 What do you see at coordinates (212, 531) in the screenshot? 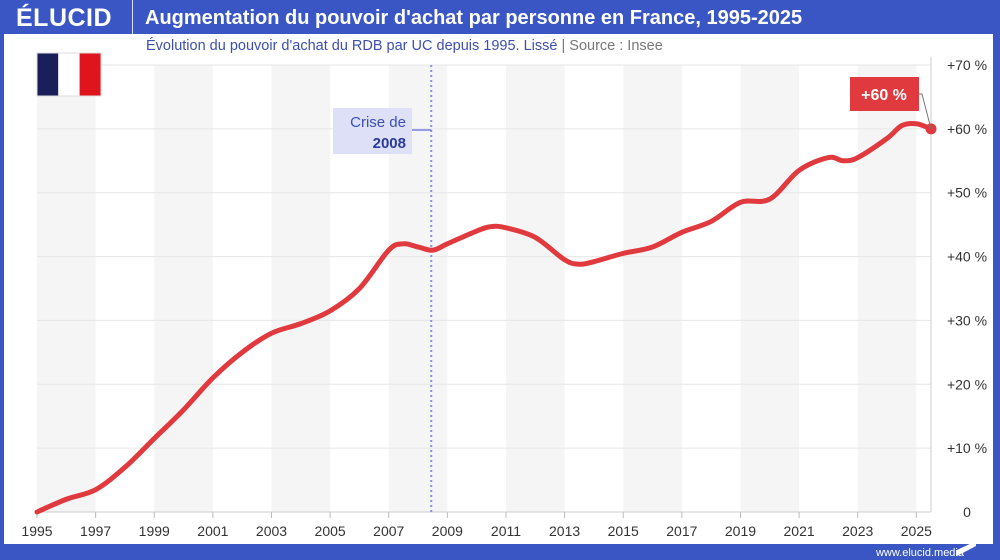
I see `x-tick-label: 2001` at bounding box center [212, 531].